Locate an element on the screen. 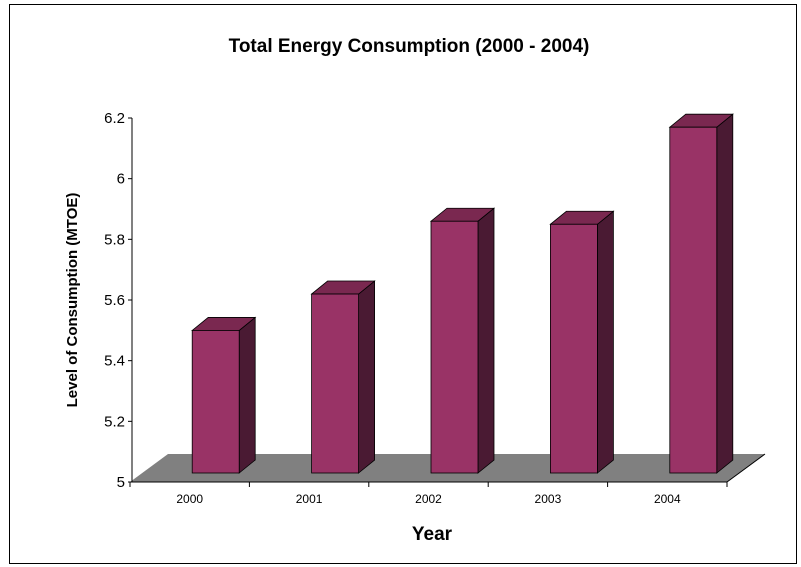  x-axis-depth-line is located at coordinates (746, 468).